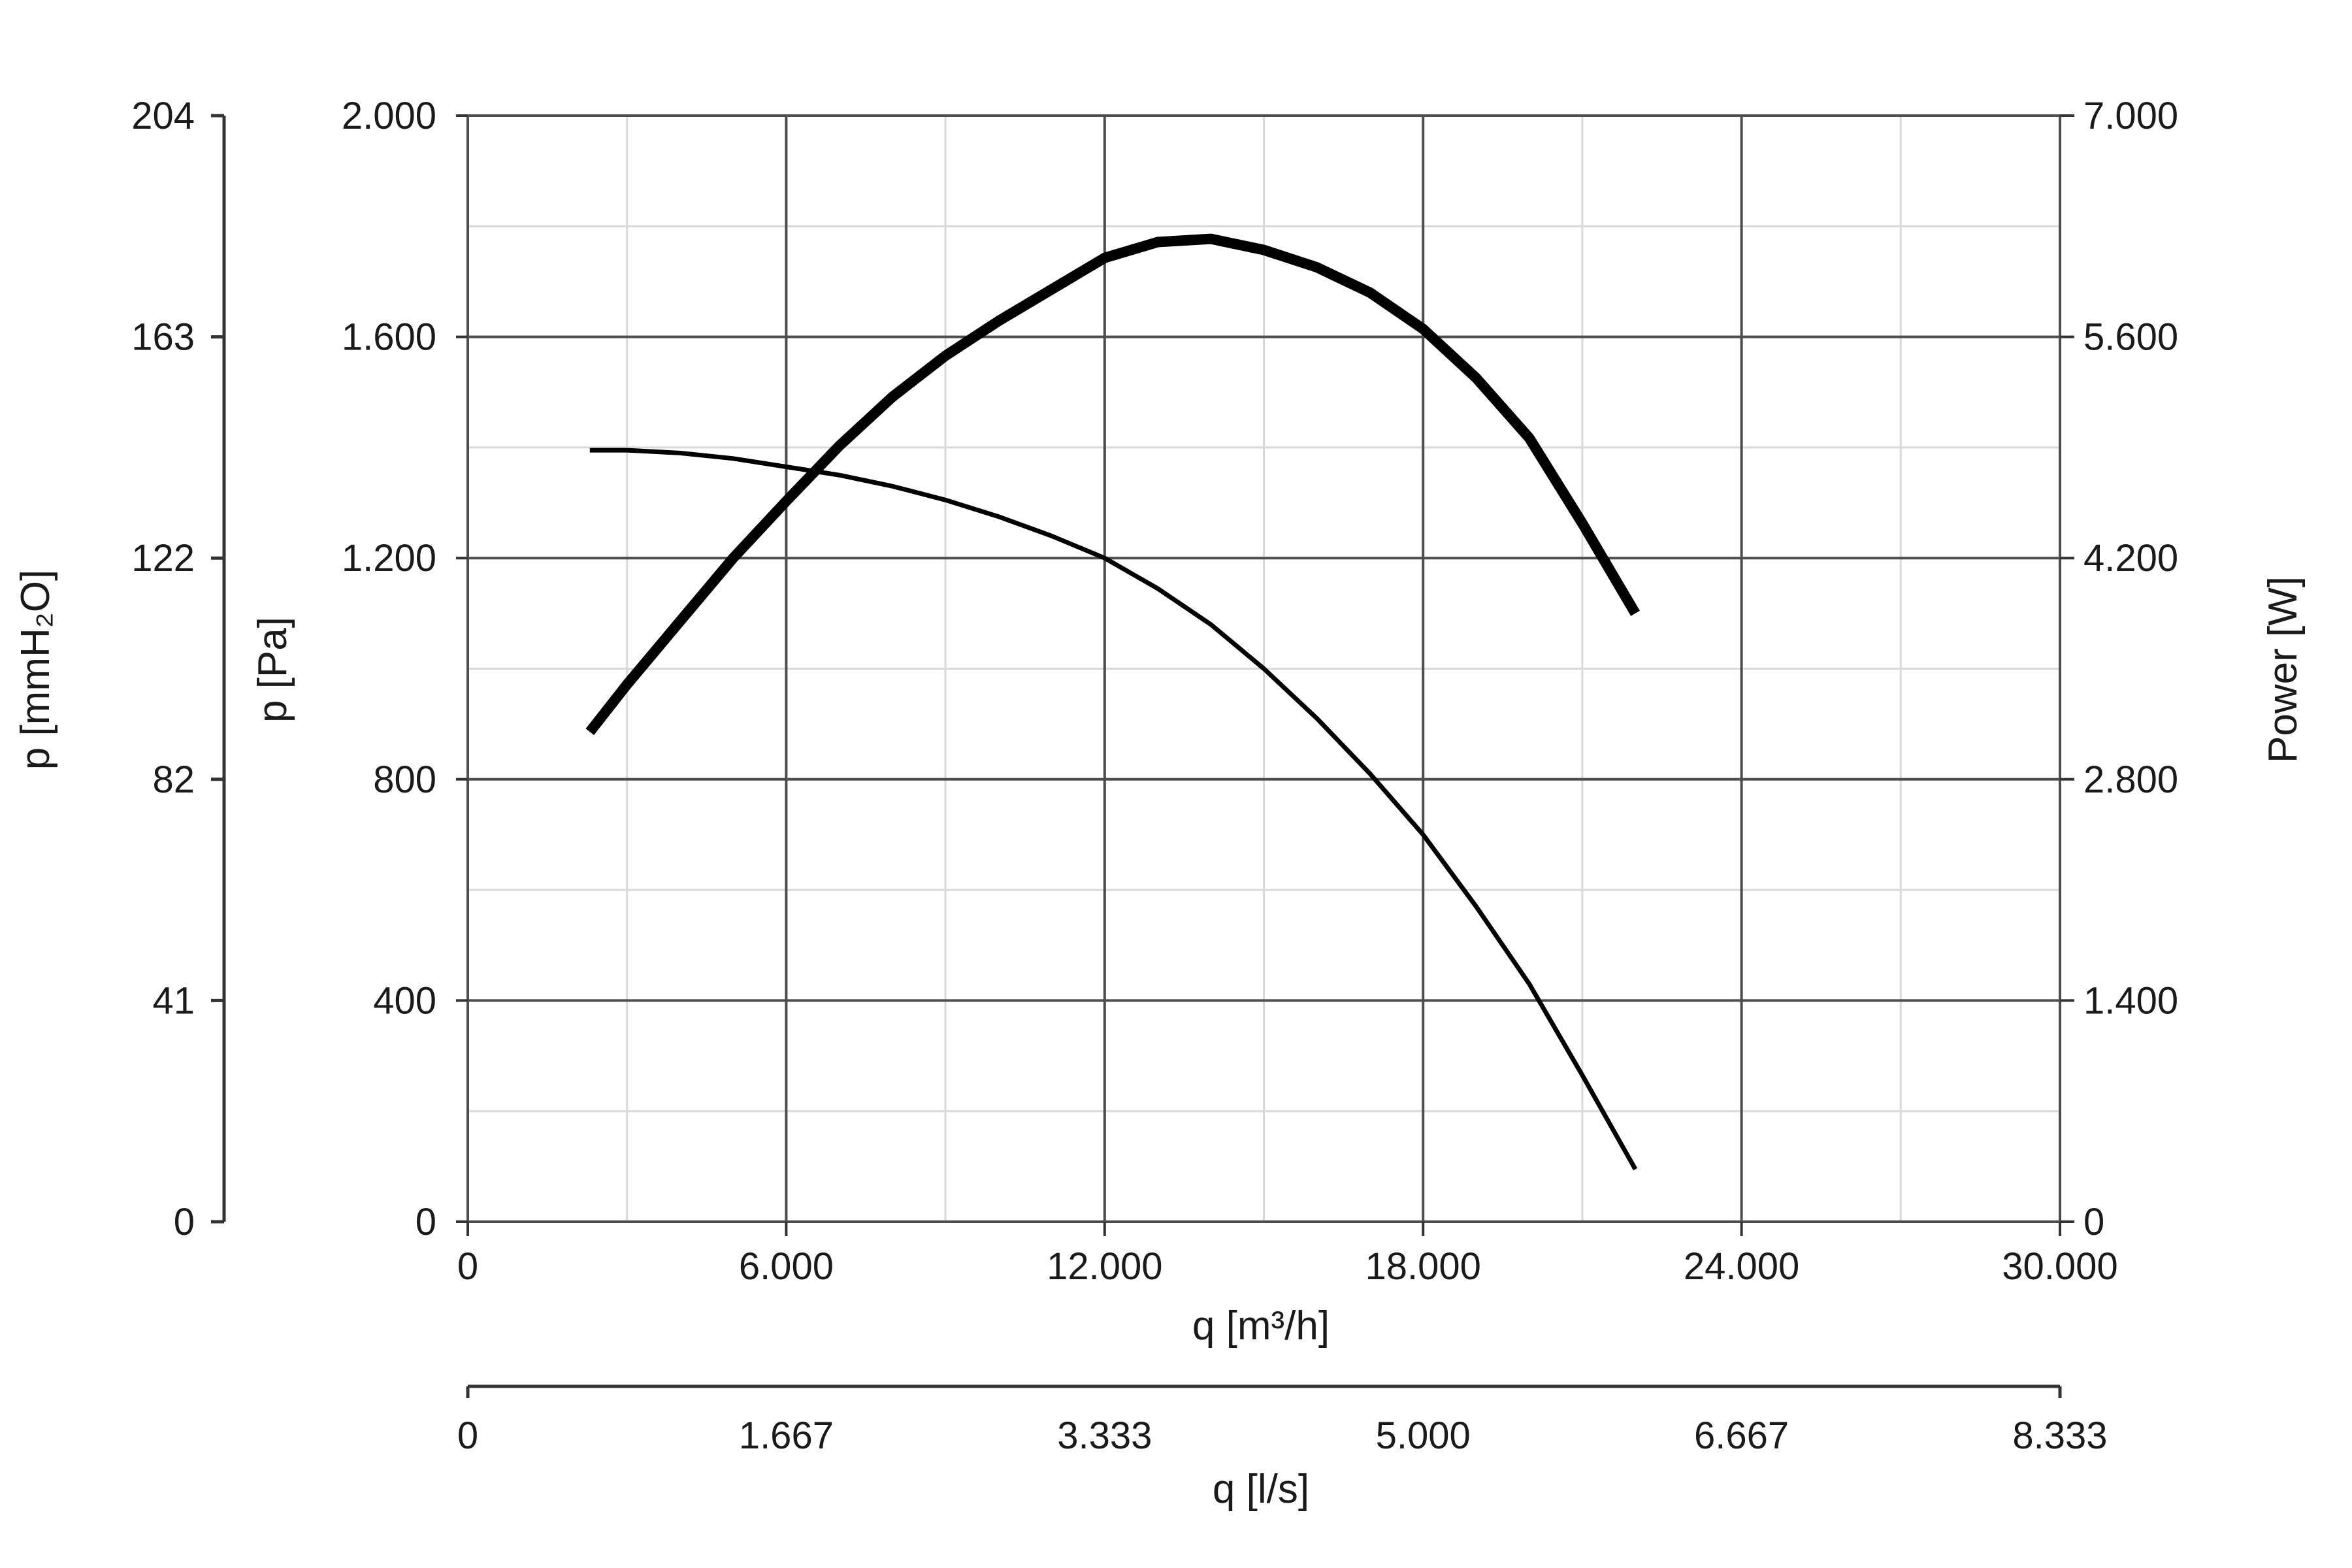 The width and height of the screenshot is (2352, 1568). Describe the element at coordinates (404, 1000) in the screenshot. I see `y-tick-label: 400` at that location.